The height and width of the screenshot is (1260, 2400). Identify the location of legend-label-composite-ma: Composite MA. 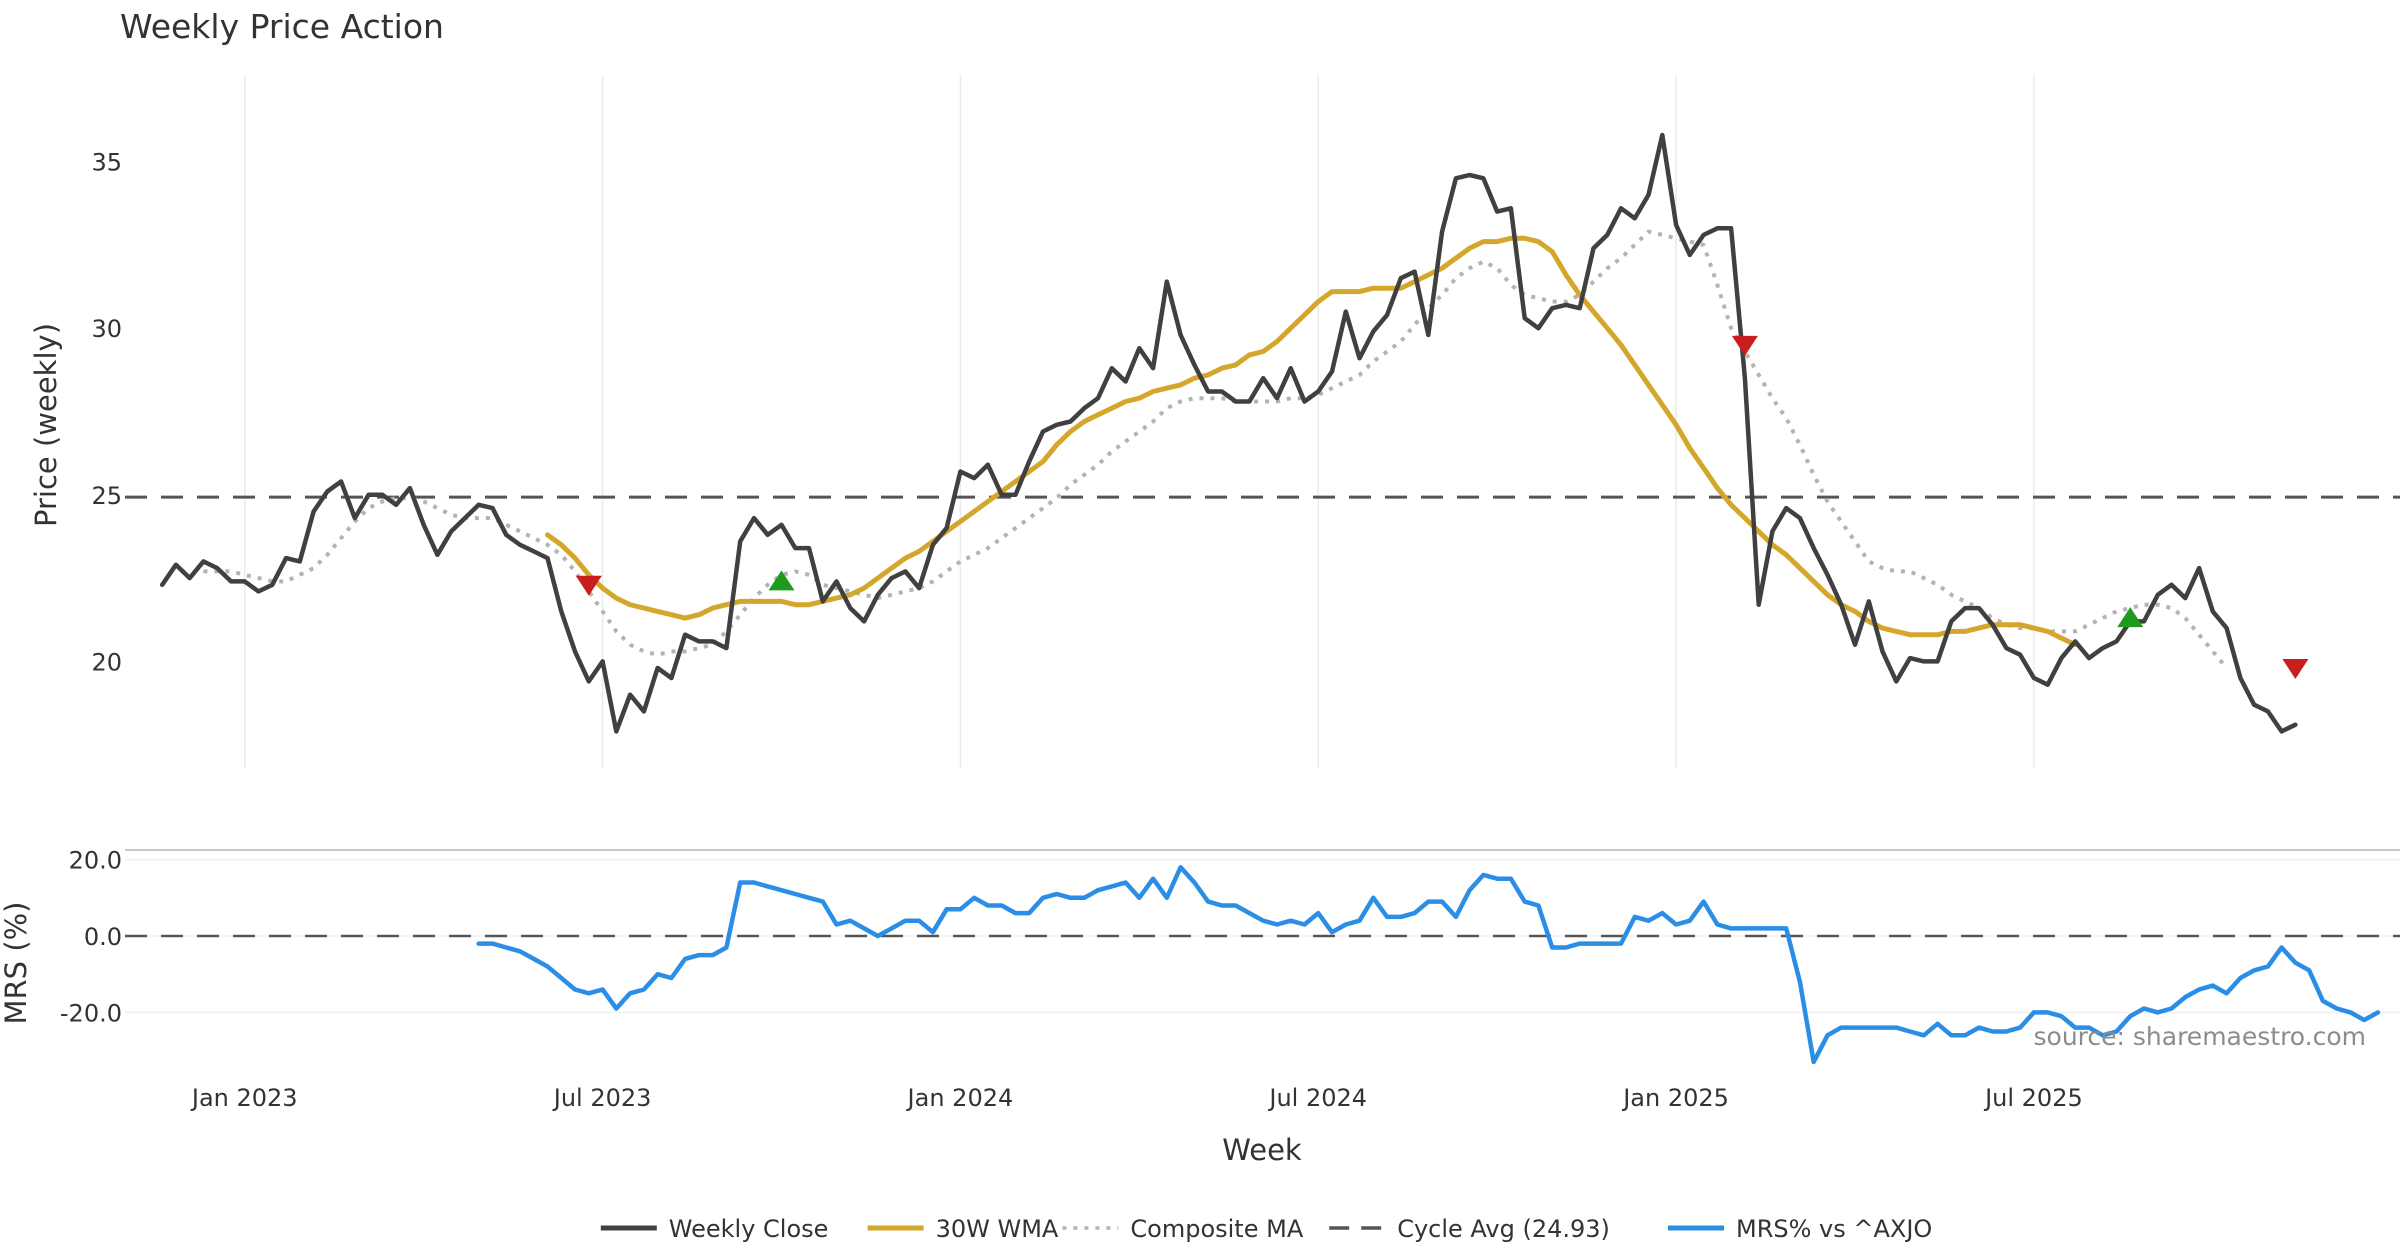
(1216, 1229).